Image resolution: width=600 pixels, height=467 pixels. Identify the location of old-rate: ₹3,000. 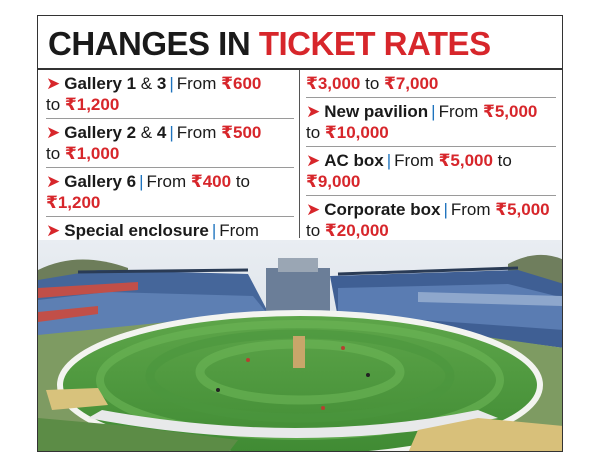
(333, 83).